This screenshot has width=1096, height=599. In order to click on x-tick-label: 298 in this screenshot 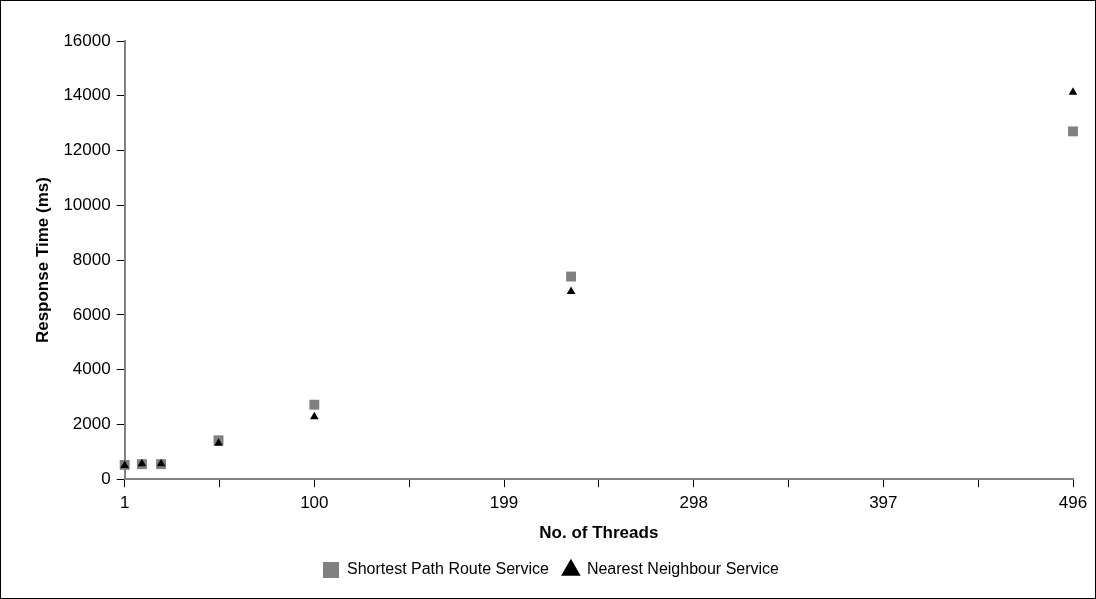, I will do `click(693, 503)`.